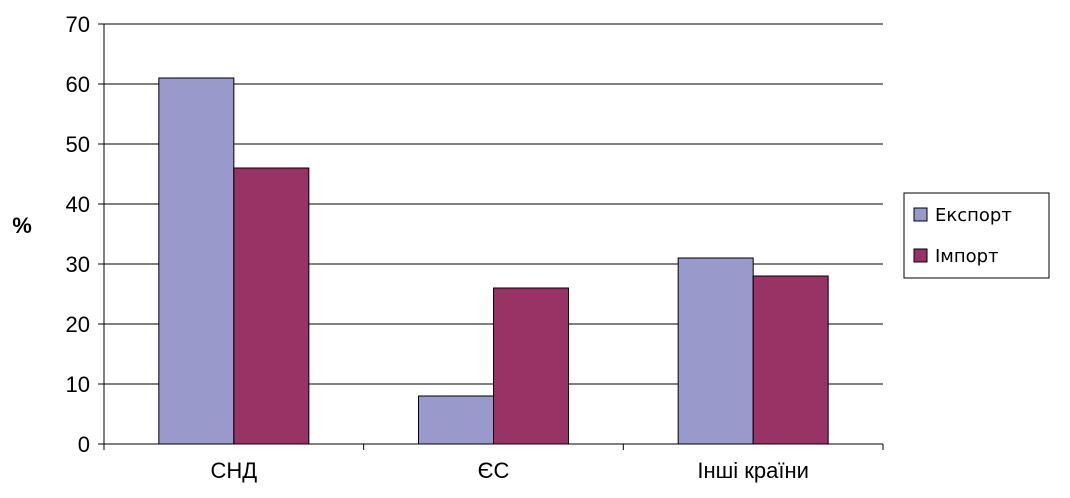 The image size is (1070, 498). What do you see at coordinates (967, 256) in the screenshot?
I see `legend-label-import: Імпорт` at bounding box center [967, 256].